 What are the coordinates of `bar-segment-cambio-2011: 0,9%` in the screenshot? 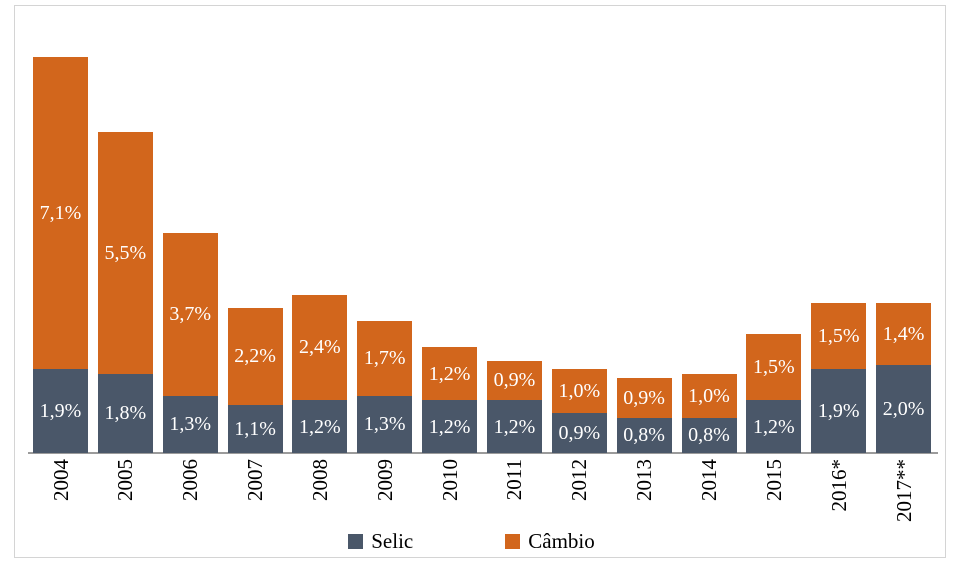 It's located at (514, 380).